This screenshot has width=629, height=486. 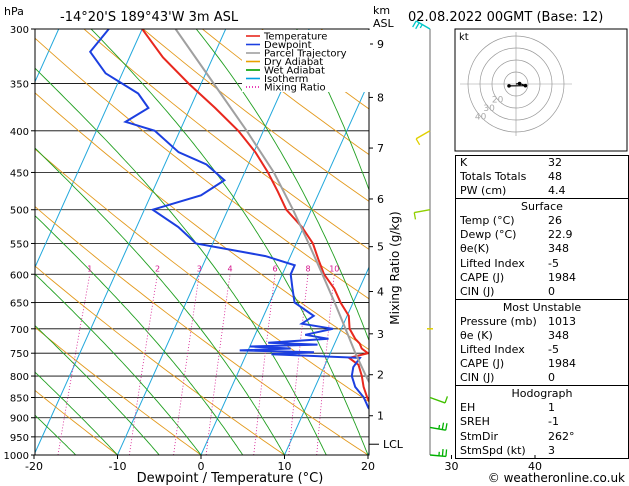 What do you see at coordinates (19, 438) in the screenshot?
I see `pressure-tick-label: 950` at bounding box center [19, 438].